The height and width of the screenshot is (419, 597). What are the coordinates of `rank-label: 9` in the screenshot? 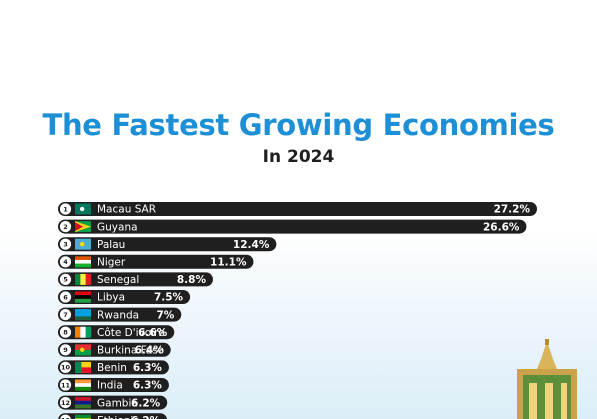 It's located at (65, 350).